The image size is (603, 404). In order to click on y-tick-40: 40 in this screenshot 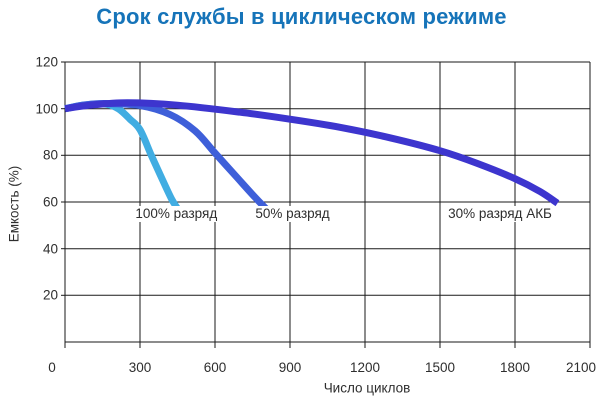, I will do `click(50, 249)`.